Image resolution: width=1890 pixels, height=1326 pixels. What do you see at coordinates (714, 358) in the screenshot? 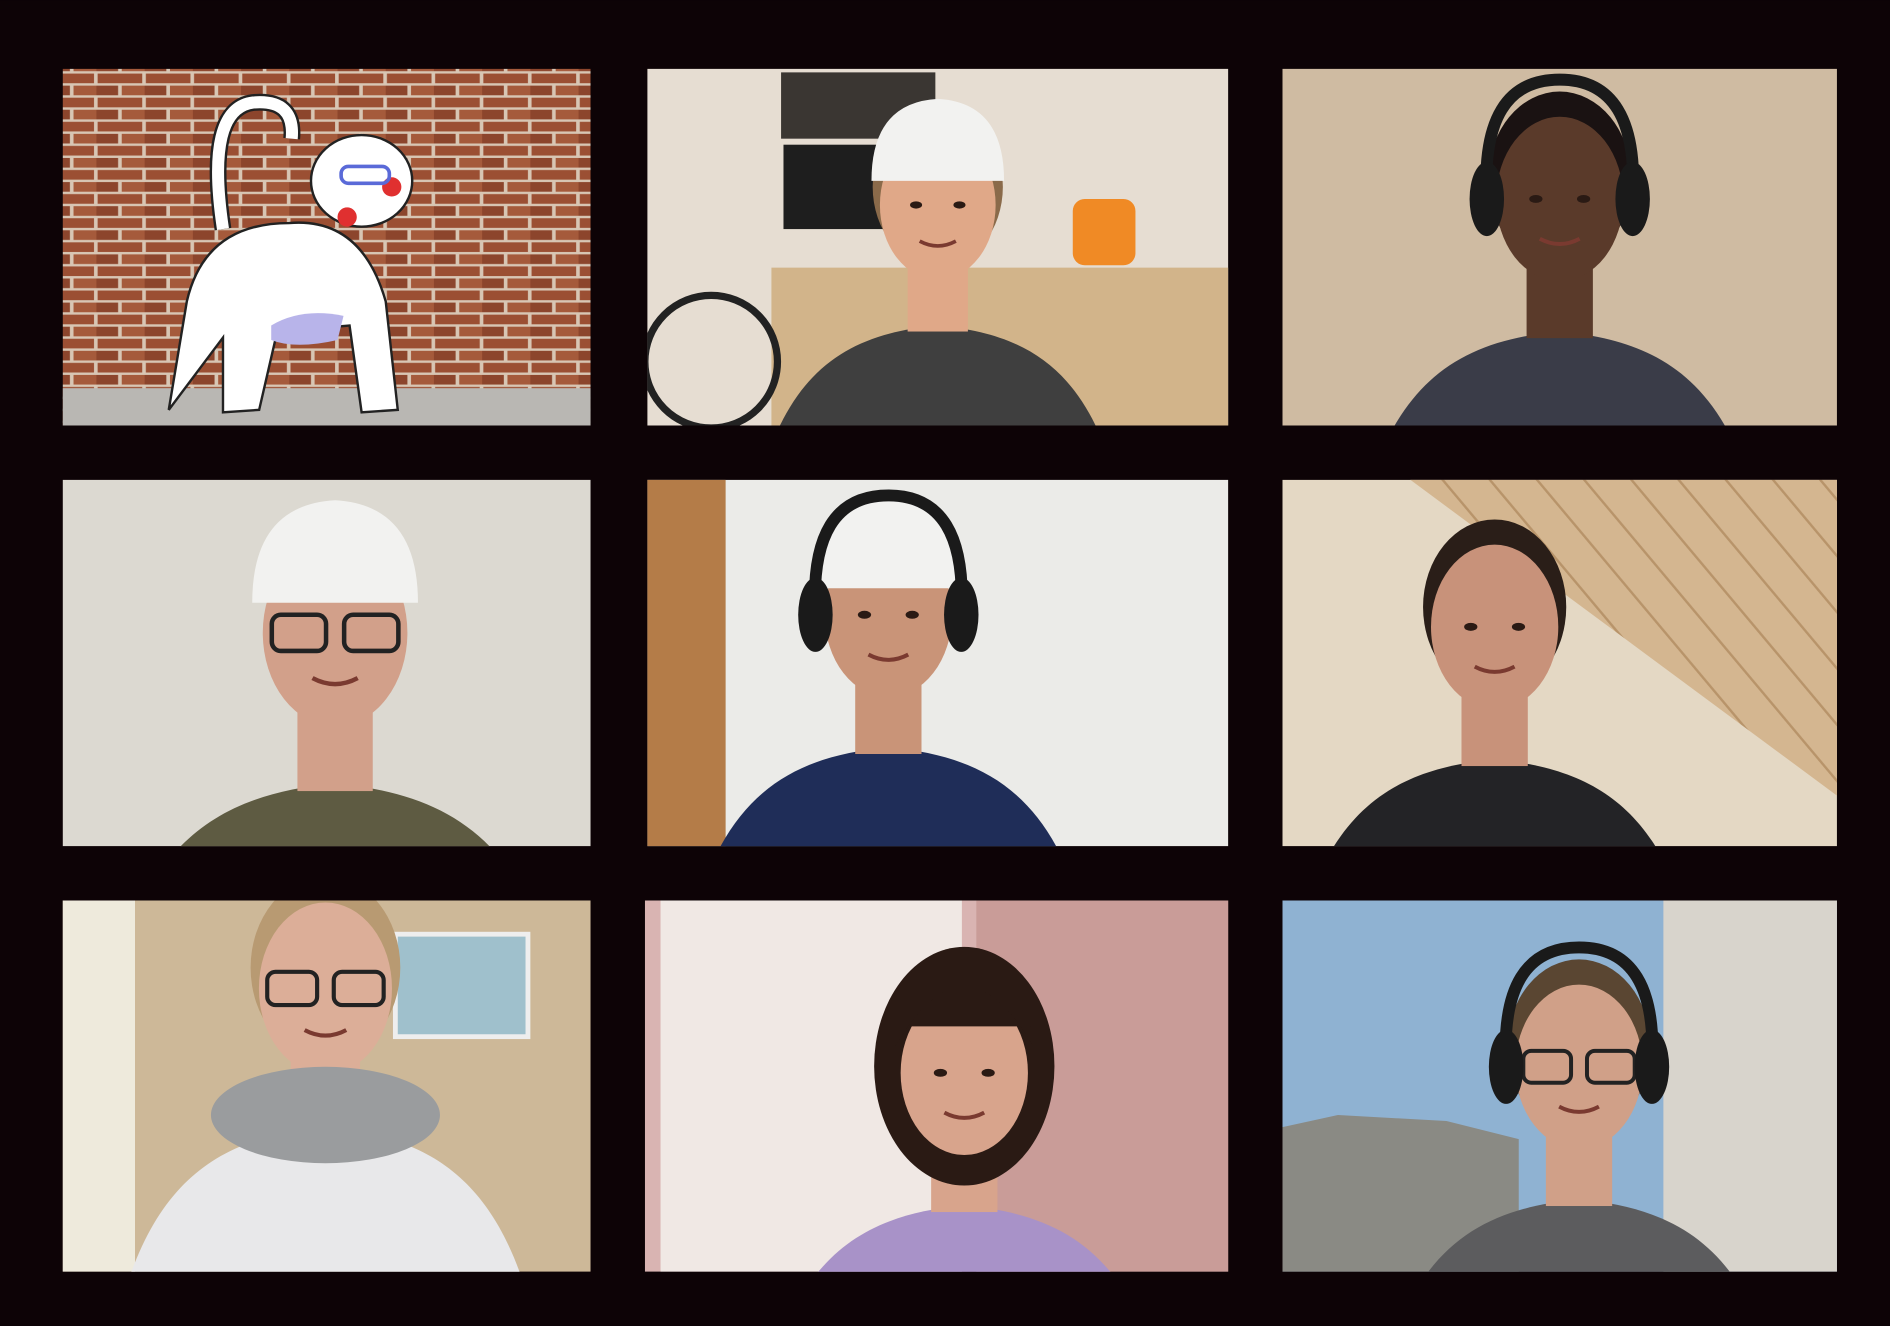
I see `bike-wheel` at bounding box center [714, 358].